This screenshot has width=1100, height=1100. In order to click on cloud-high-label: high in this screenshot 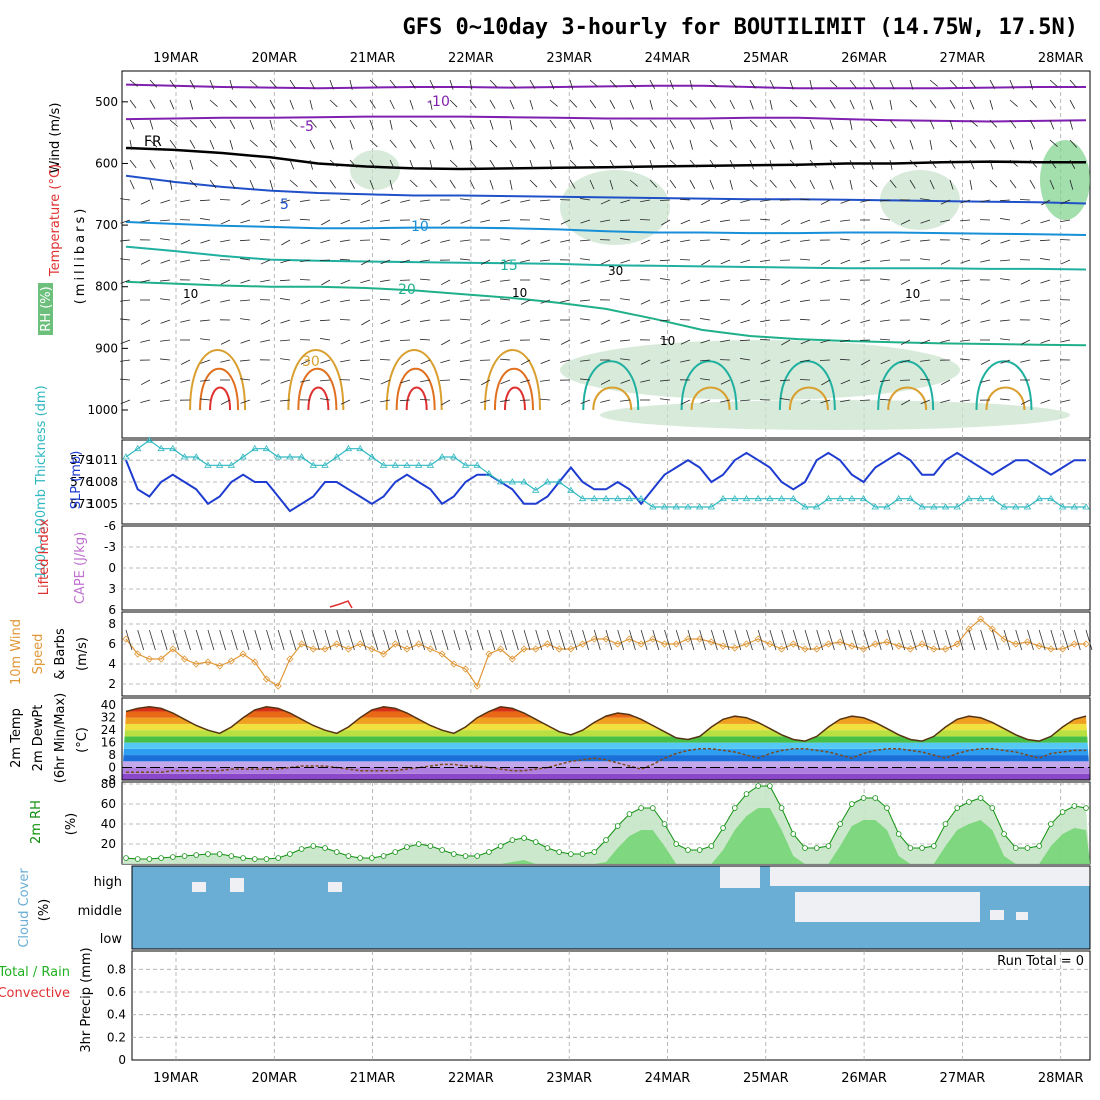, I will do `click(108, 882)`.